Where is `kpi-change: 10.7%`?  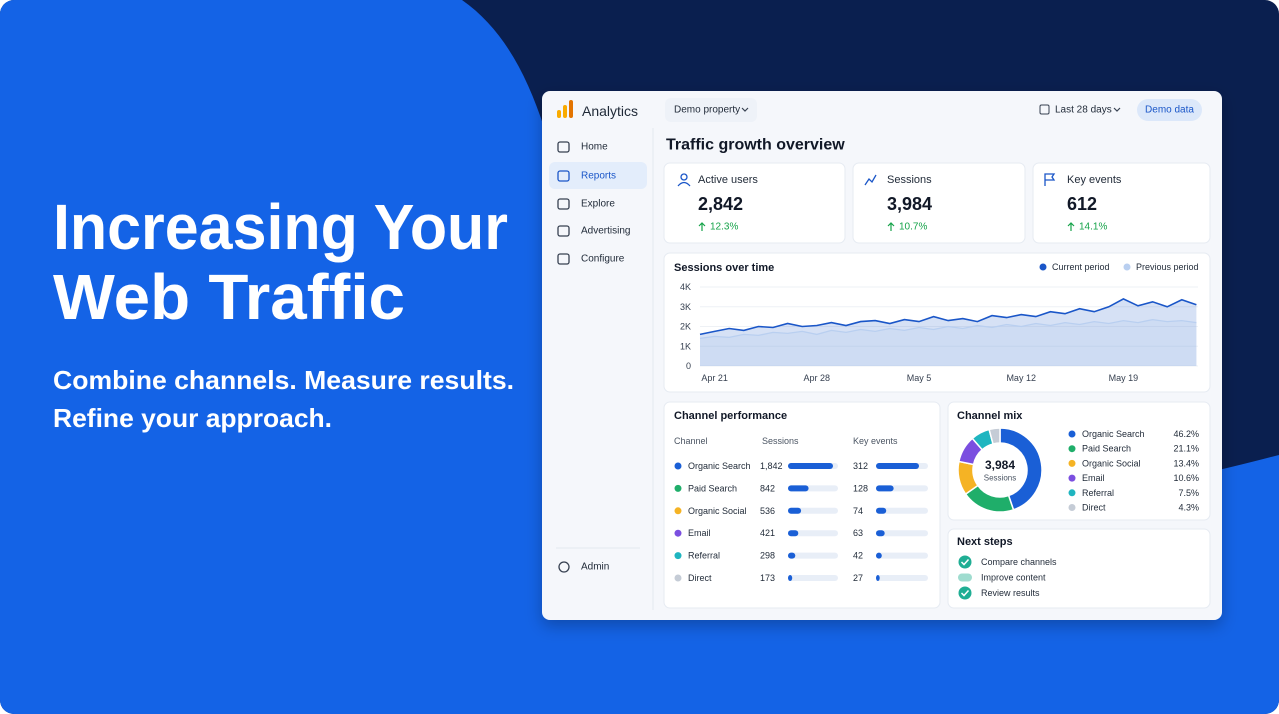 kpi-change: 10.7% is located at coordinates (913, 227).